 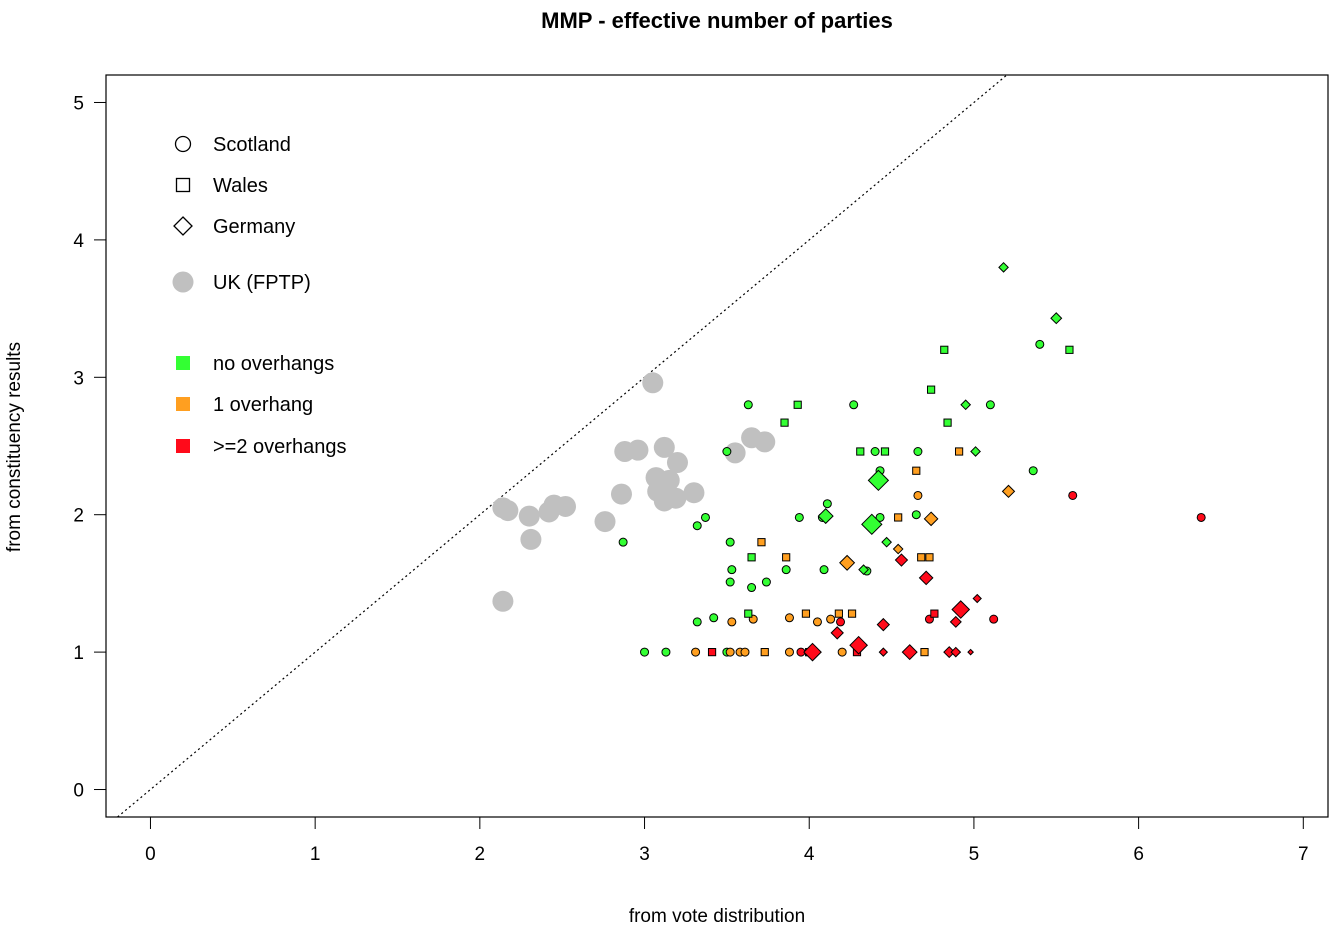 What do you see at coordinates (78, 791) in the screenshot?
I see `y-tick-label: 0` at bounding box center [78, 791].